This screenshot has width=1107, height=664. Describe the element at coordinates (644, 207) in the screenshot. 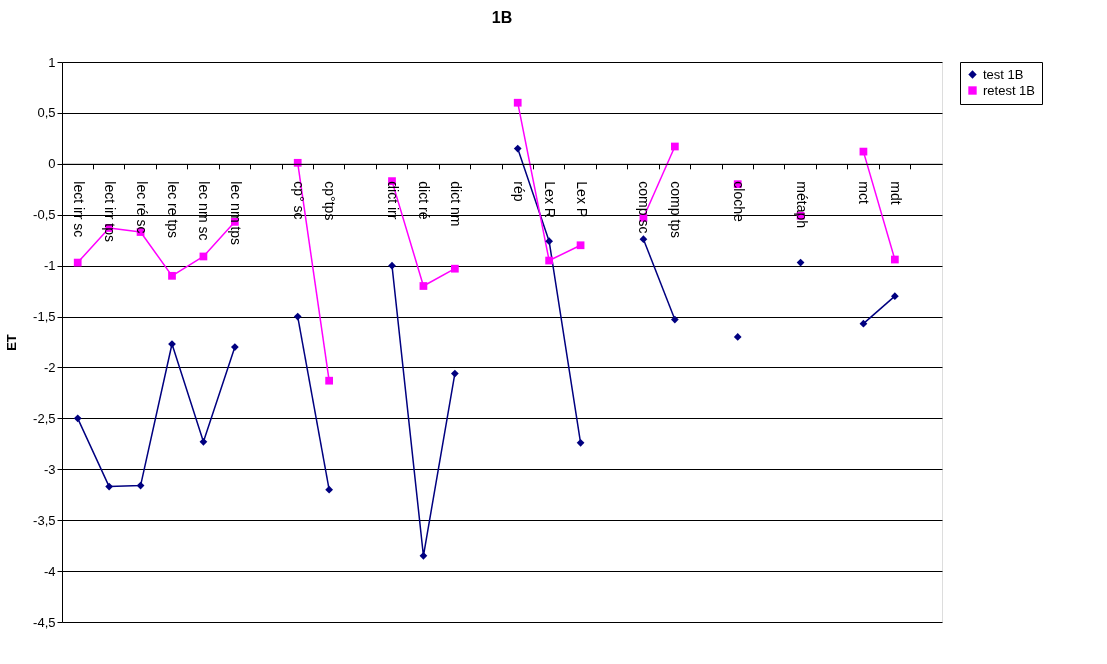

I see `x-tick-label: comp sc` at that location.